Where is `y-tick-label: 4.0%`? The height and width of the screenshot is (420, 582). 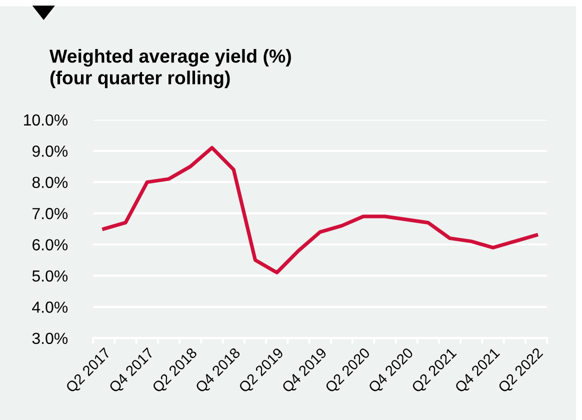
y-tick-label: 4.0% is located at coordinates (50, 307).